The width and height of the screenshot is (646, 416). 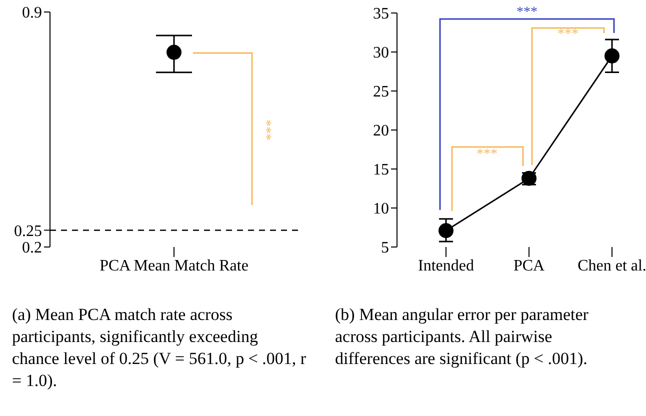 What do you see at coordinates (28, 231) in the screenshot?
I see `y-tick-label: 0.25` at bounding box center [28, 231].